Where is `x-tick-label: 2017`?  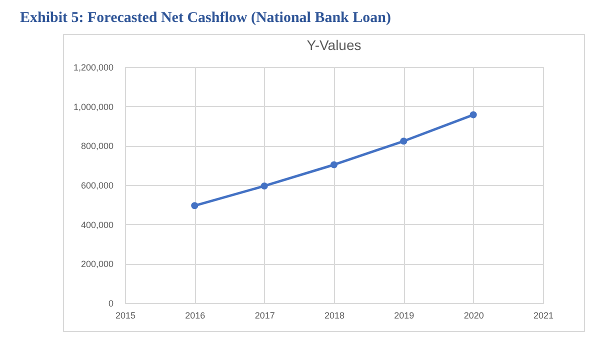
x-tick-label: 2017 is located at coordinates (264, 315).